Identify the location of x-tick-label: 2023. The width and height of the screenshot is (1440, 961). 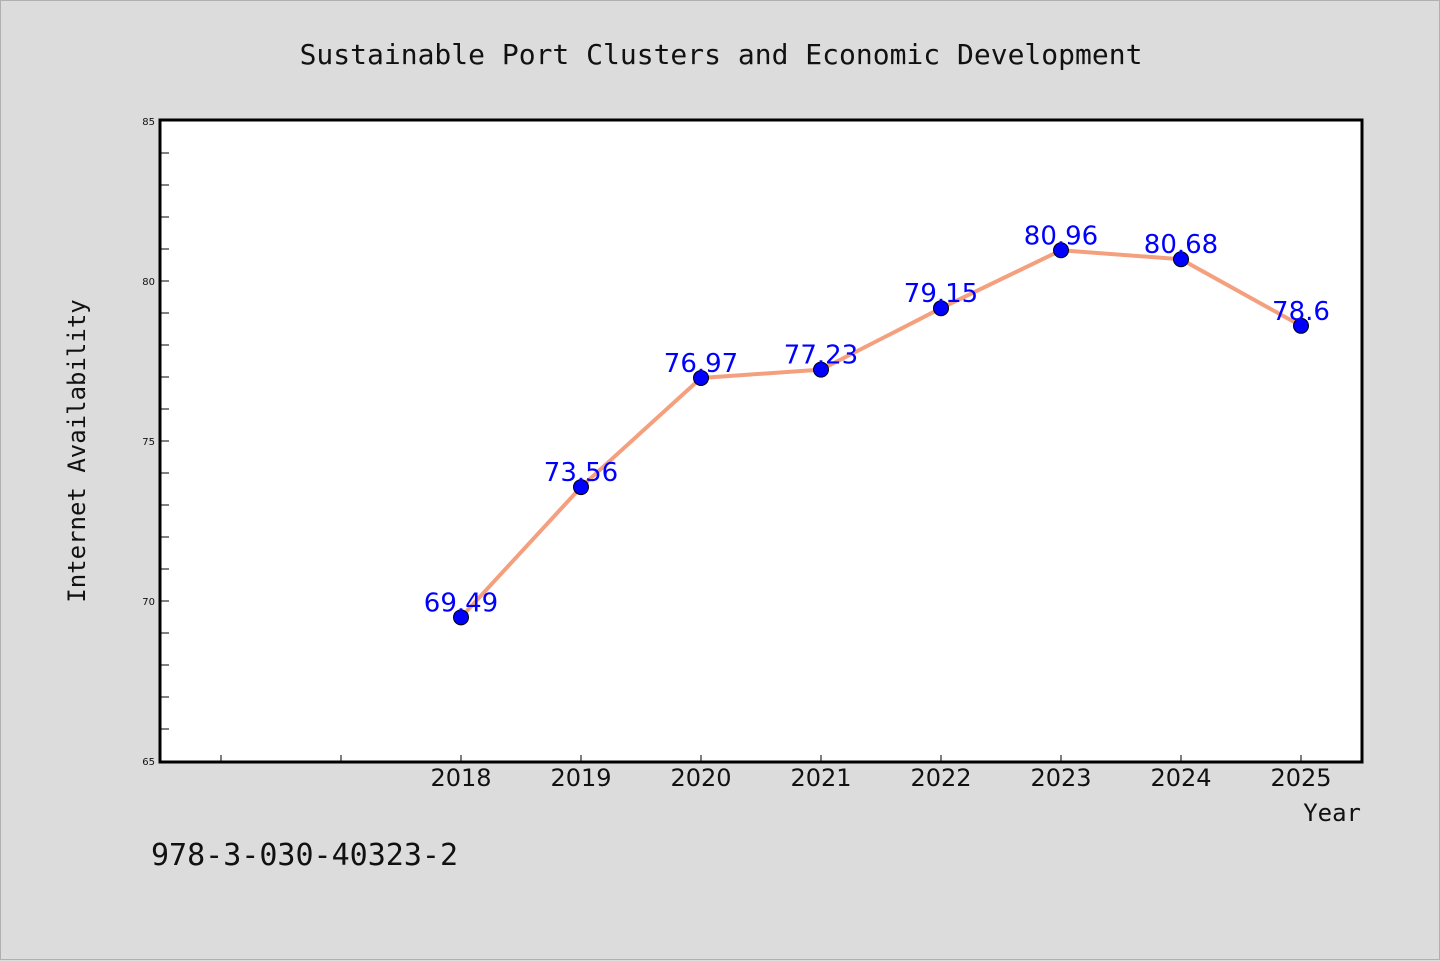
(1060, 778).